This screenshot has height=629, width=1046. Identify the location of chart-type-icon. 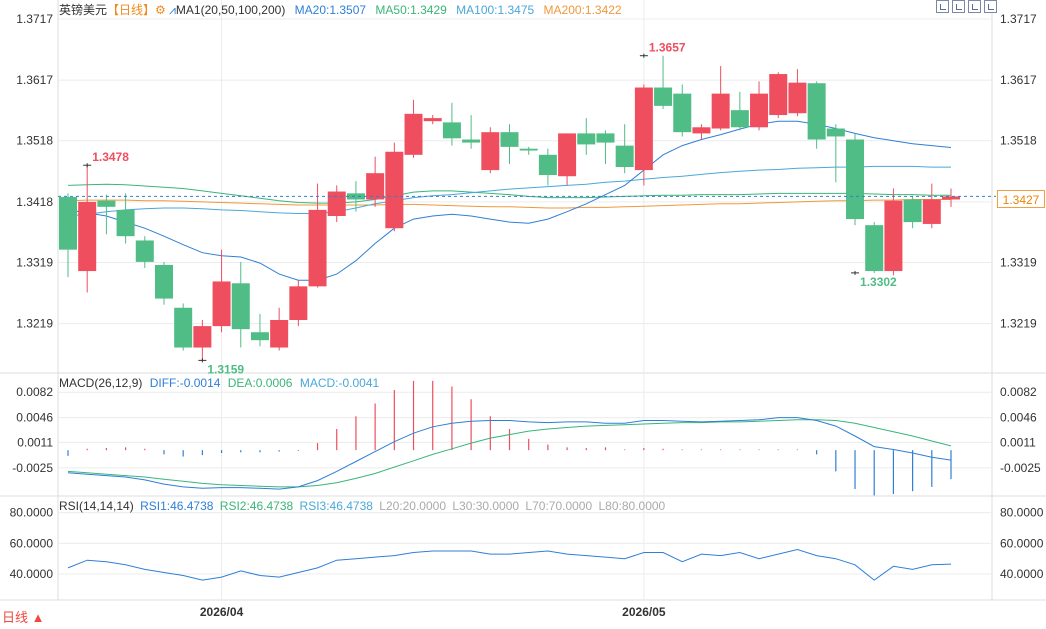
(974, 6).